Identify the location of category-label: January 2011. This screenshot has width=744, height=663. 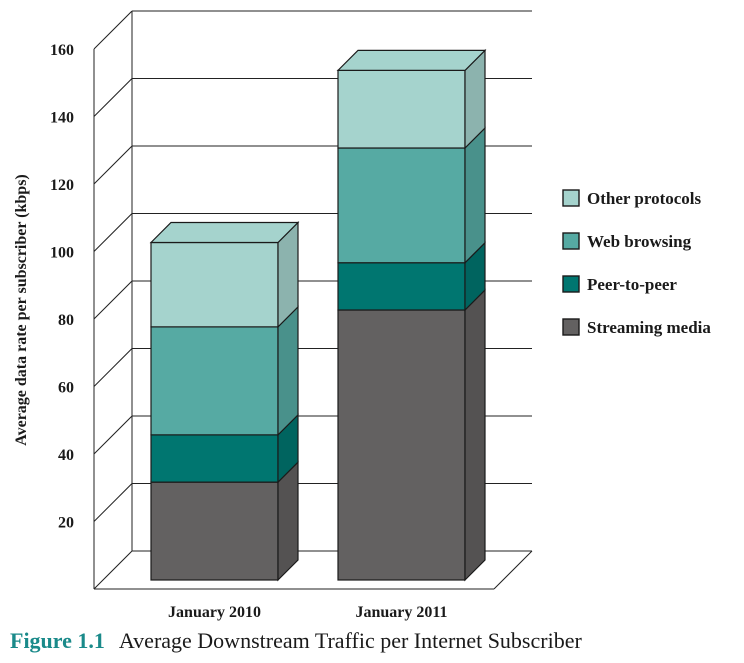
(401, 612).